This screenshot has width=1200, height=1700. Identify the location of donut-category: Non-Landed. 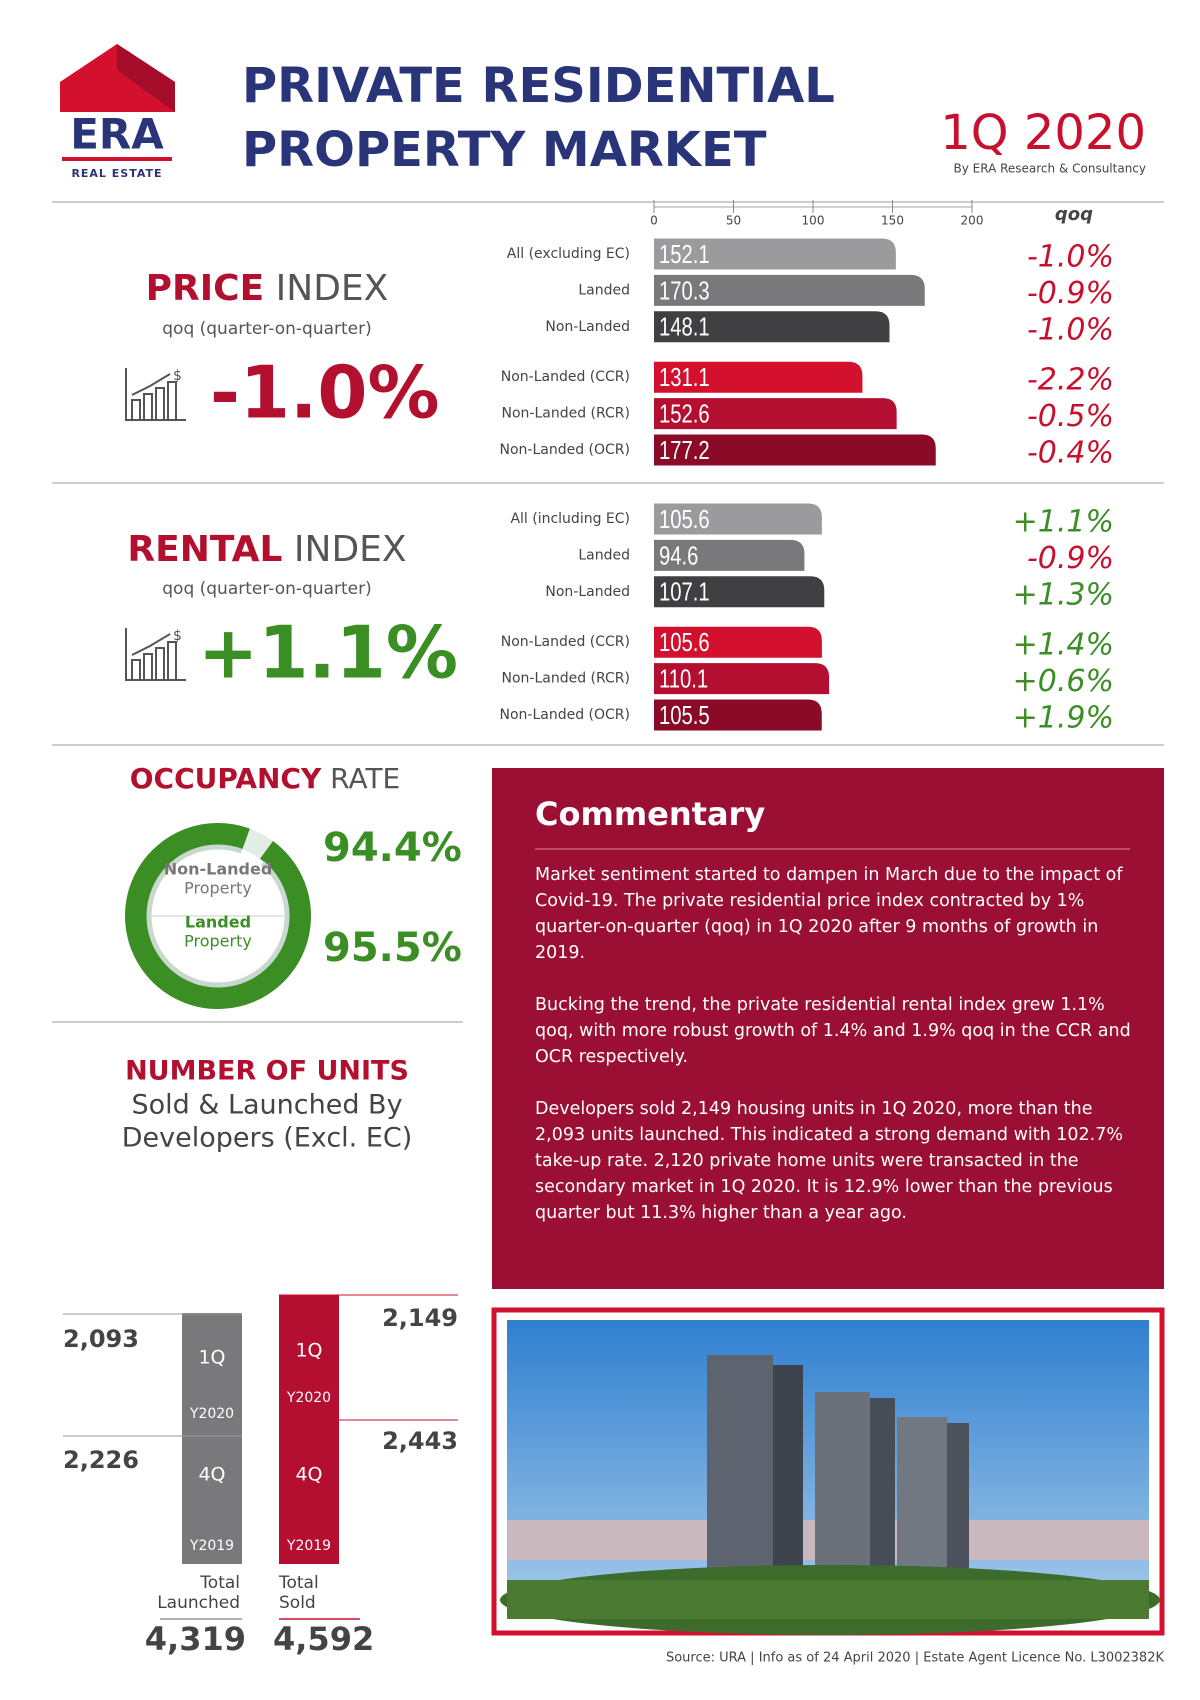
(218, 869).